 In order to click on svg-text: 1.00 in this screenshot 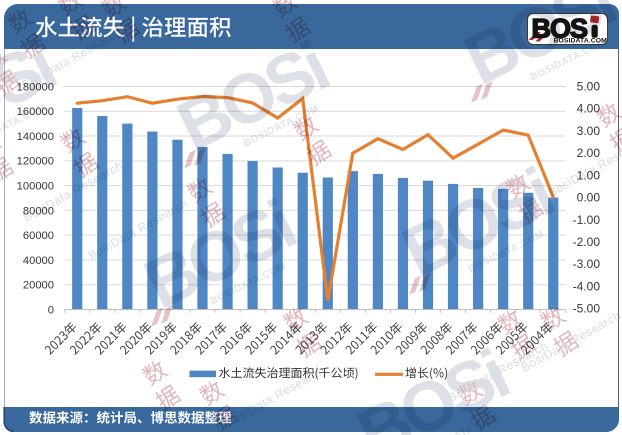, I will do `click(589, 175)`.